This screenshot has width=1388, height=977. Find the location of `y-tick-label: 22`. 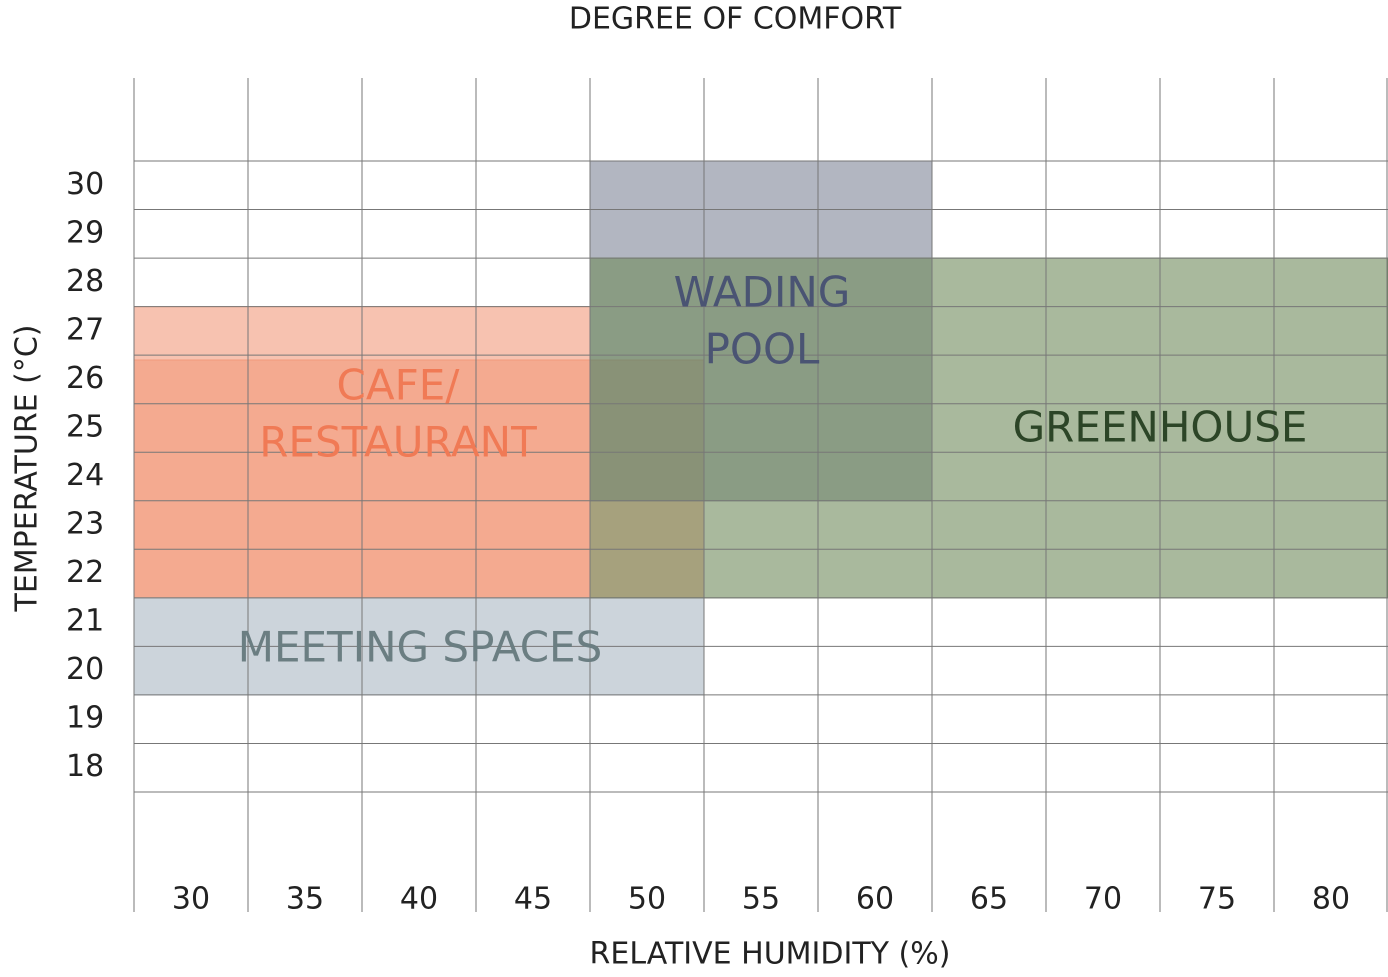

y-tick-label: 22 is located at coordinates (85, 572).